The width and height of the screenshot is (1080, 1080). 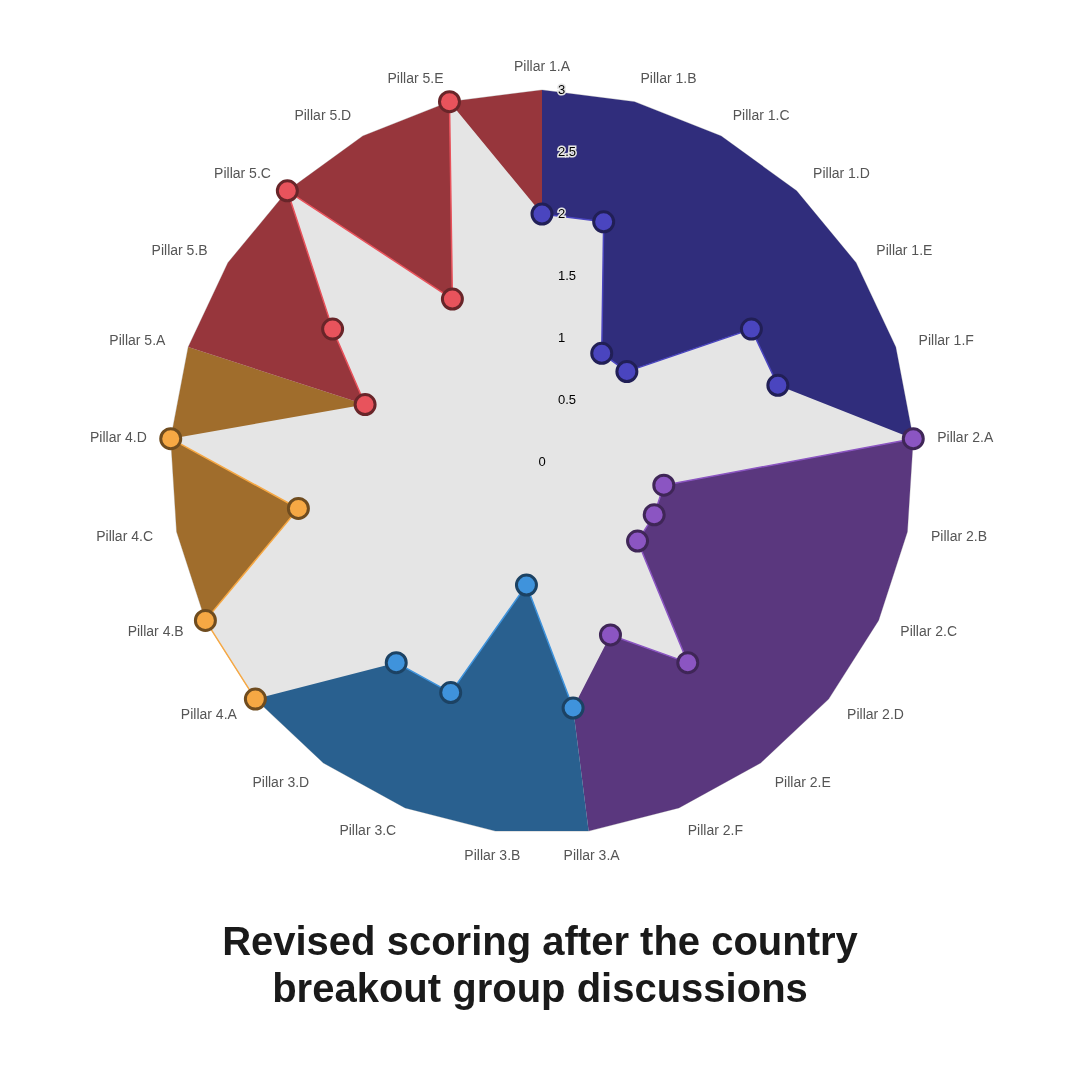 What do you see at coordinates (929, 630) in the screenshot?
I see `spoke-label: Pillar 2.C` at bounding box center [929, 630].